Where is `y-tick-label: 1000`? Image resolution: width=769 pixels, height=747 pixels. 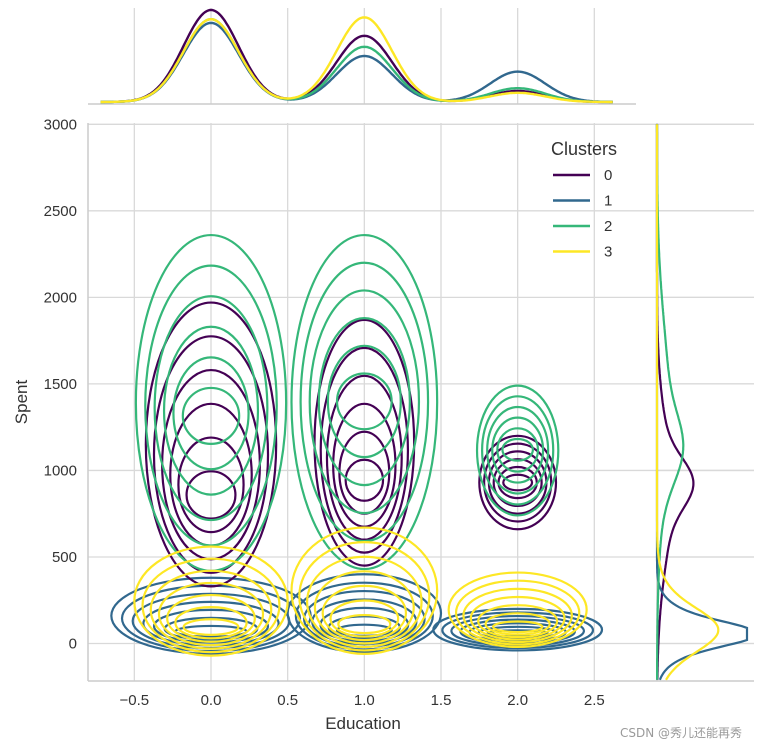
y-tick-label: 1000 is located at coordinates (60, 470).